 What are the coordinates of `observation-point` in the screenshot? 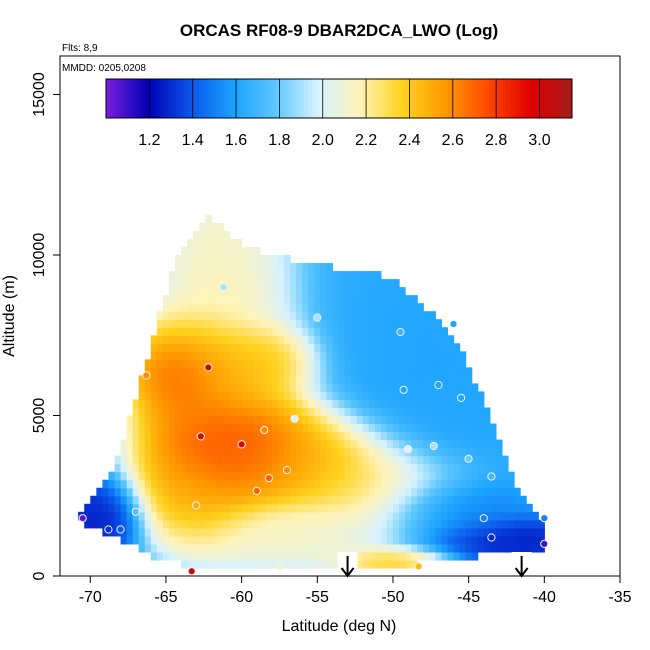 It's located at (279, 566).